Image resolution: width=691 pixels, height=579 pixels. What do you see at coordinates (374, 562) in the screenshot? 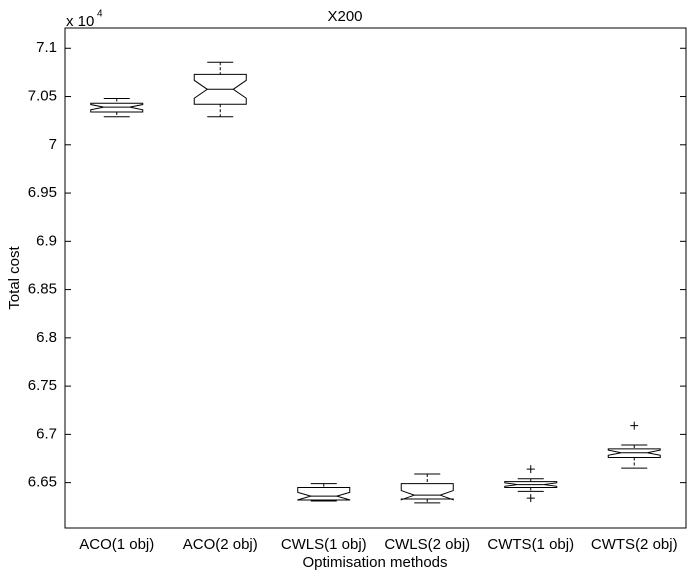
I see `x-axis-label: Optimisation methods` at bounding box center [374, 562].